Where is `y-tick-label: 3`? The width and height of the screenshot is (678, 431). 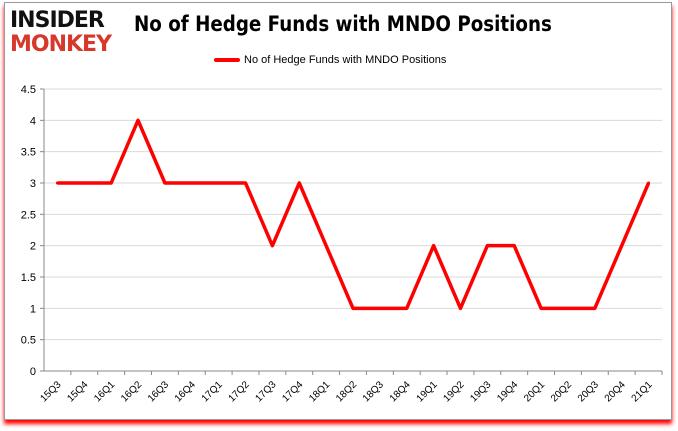 y-tick-label: 3 is located at coordinates (33, 184).